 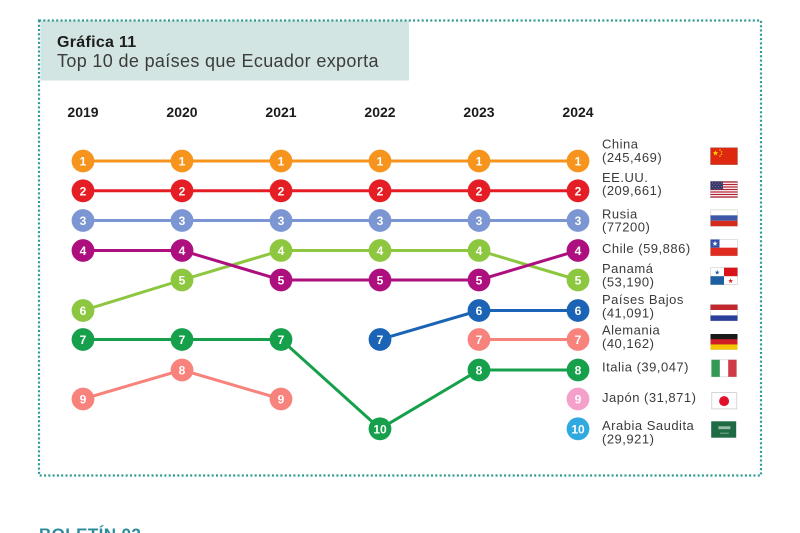 What do you see at coordinates (620, 144) in the screenshot?
I see `svg-text: China` at bounding box center [620, 144].